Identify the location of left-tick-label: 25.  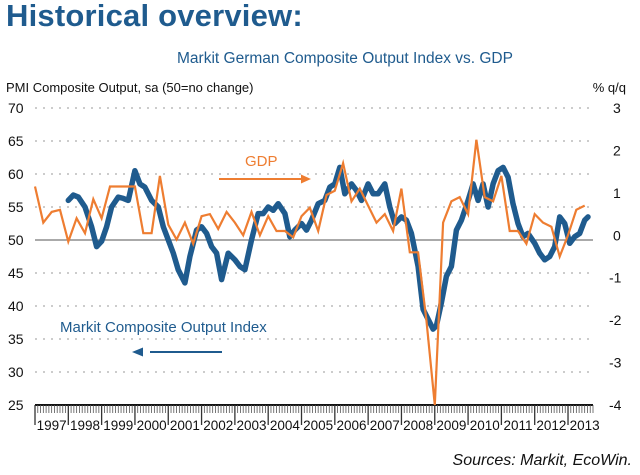
(16, 405).